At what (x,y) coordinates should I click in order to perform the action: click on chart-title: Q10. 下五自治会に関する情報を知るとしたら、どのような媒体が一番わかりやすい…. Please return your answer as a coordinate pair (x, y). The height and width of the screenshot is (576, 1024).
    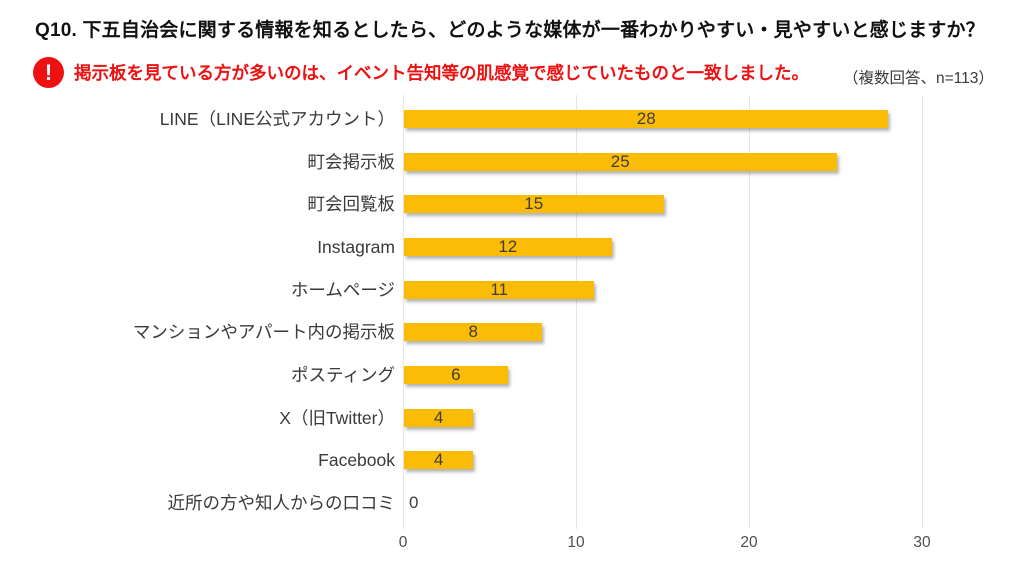
    Looking at the image, I should click on (510, 30).